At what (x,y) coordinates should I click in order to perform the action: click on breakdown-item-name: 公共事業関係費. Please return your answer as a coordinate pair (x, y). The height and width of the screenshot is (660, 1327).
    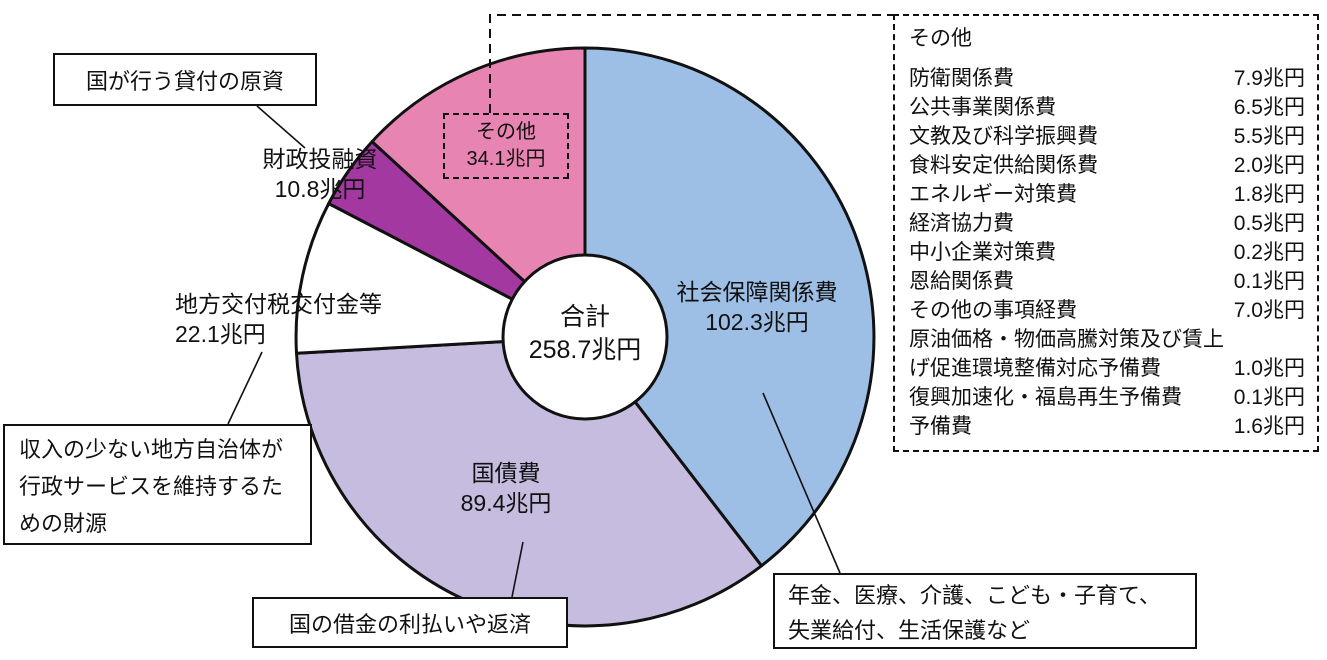
    Looking at the image, I should click on (982, 107).